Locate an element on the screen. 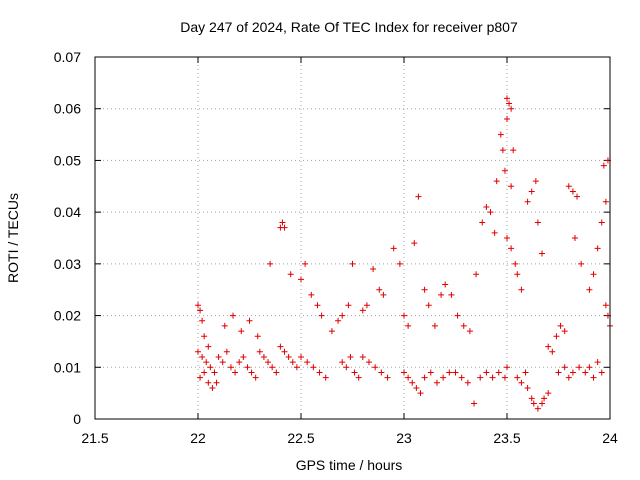 The width and height of the screenshot is (640, 480). x-tick-label: 22.5 is located at coordinates (300, 438).